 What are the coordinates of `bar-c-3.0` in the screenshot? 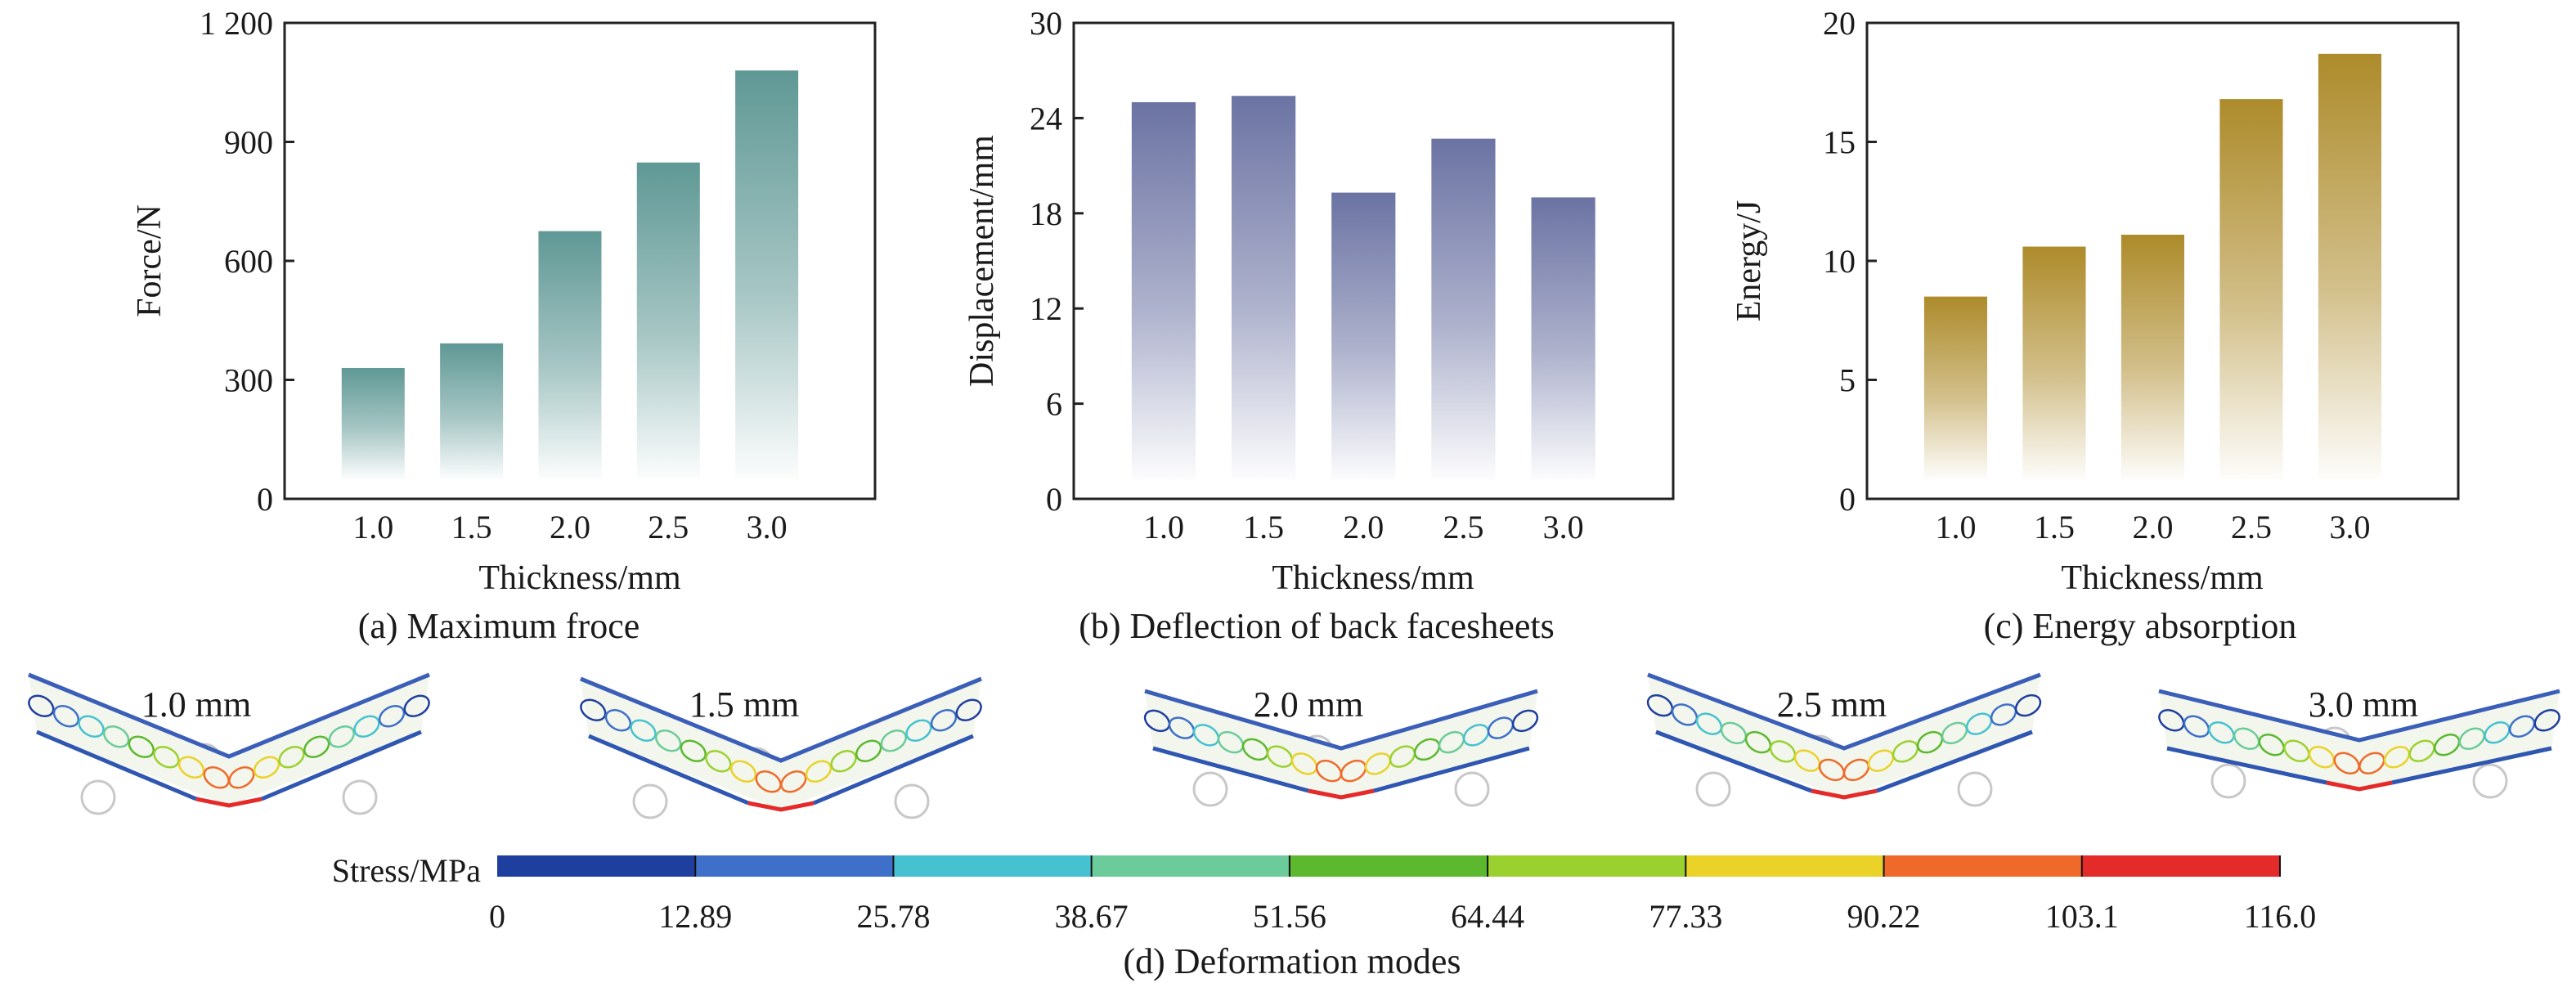 It's located at (2350, 266).